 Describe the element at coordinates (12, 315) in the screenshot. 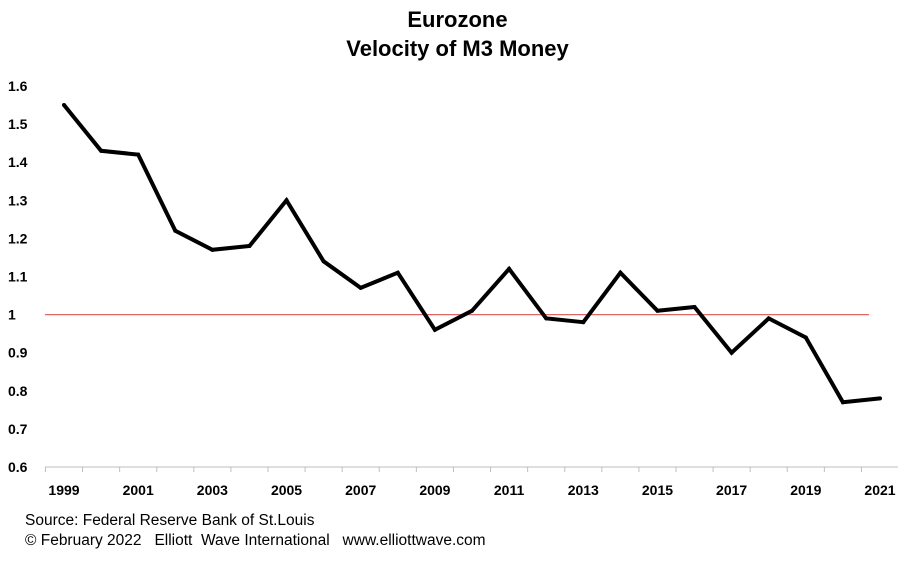

I see `y-tick-label: 1` at that location.